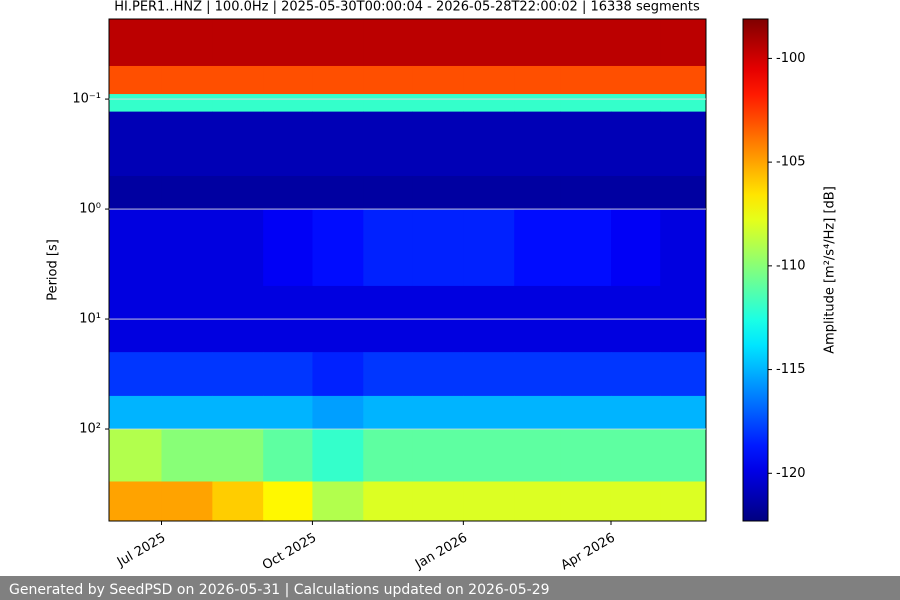 Image resolution: width=900 pixels, height=600 pixels. Describe the element at coordinates (791, 369) in the screenshot. I see `colorbar-tick-label: -115` at that location.